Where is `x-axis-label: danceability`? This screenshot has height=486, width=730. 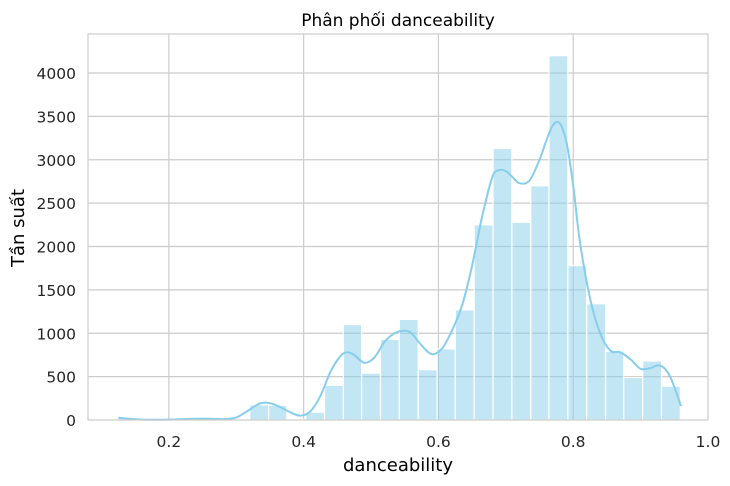
x-axis-label: danceability is located at coordinates (398, 465).